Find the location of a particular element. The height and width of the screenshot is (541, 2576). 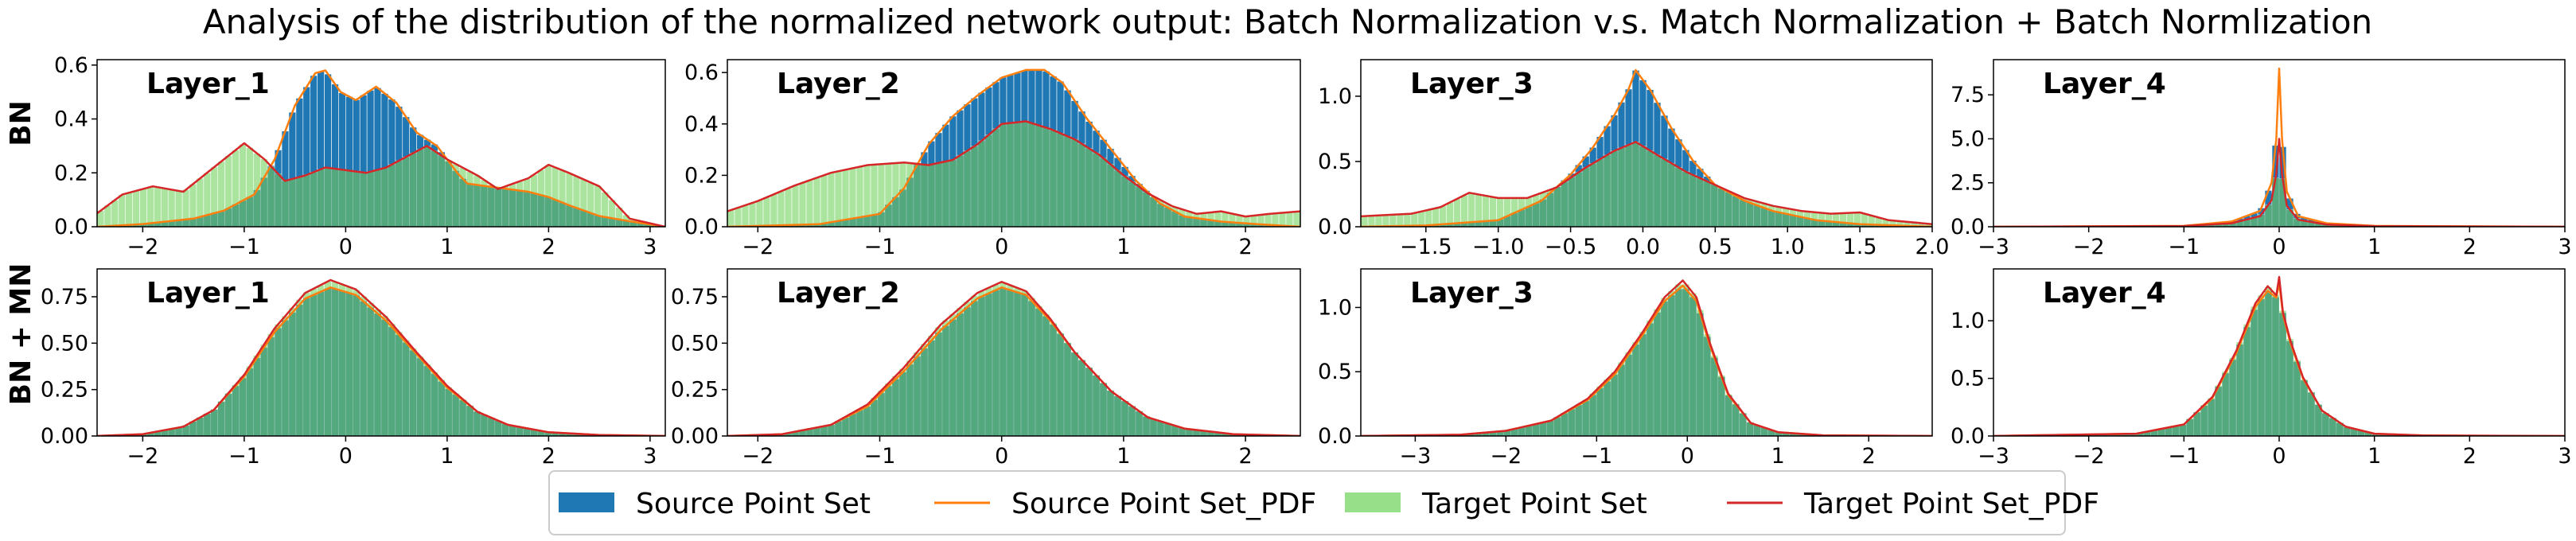

row-label-bn: BN is located at coordinates (21, 123).